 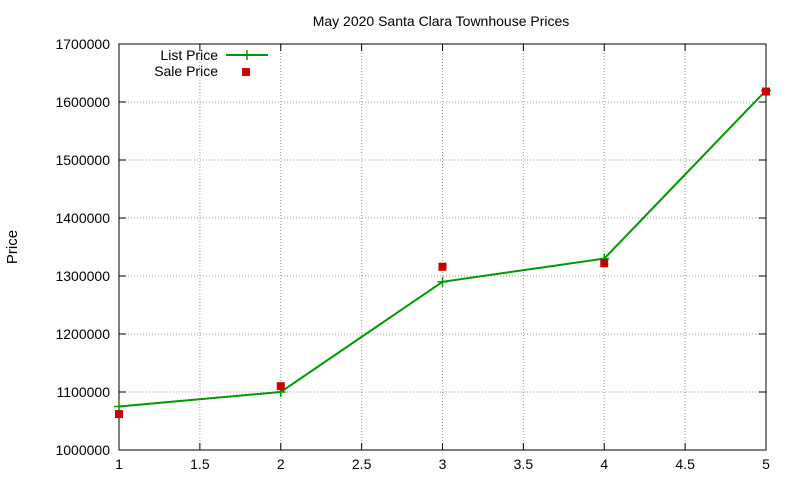 What do you see at coordinates (766, 464) in the screenshot?
I see `x-tick-label: 5` at bounding box center [766, 464].